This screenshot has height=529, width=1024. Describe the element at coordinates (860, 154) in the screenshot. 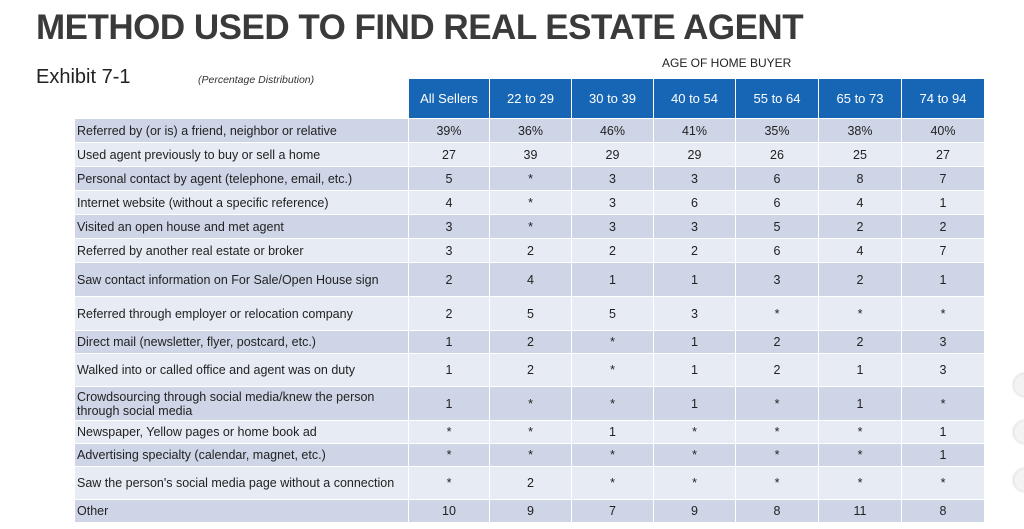

I see `table-cell: 25` at that location.